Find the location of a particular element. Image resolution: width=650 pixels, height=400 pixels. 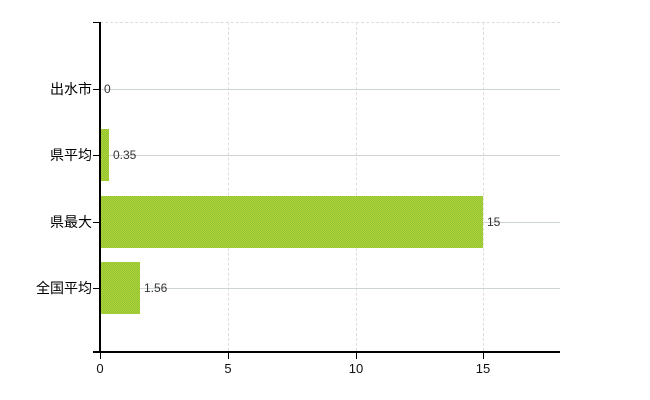

x-tick-label: 10 is located at coordinates (356, 368).